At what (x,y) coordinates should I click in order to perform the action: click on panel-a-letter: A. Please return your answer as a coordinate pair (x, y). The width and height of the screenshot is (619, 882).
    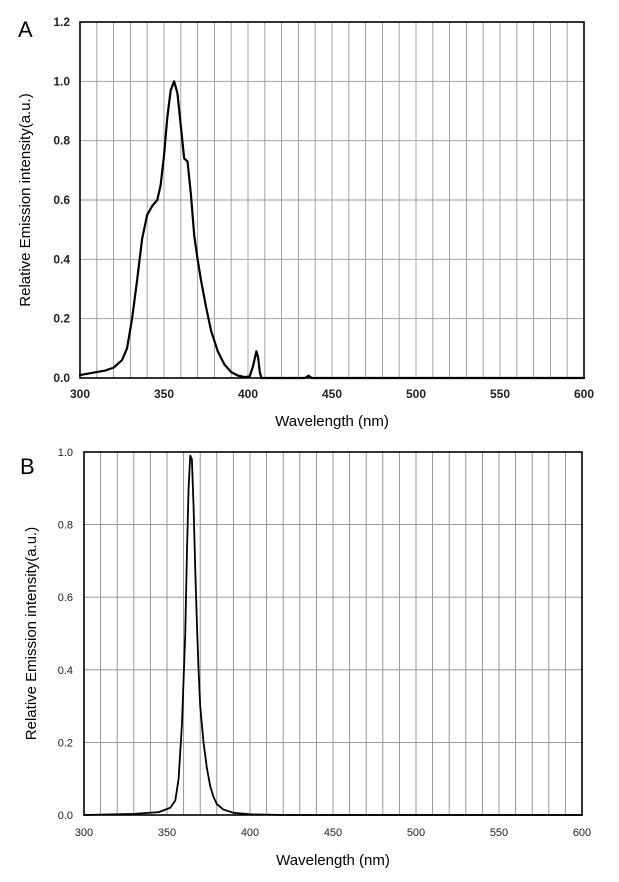
    Looking at the image, I should click on (25, 29).